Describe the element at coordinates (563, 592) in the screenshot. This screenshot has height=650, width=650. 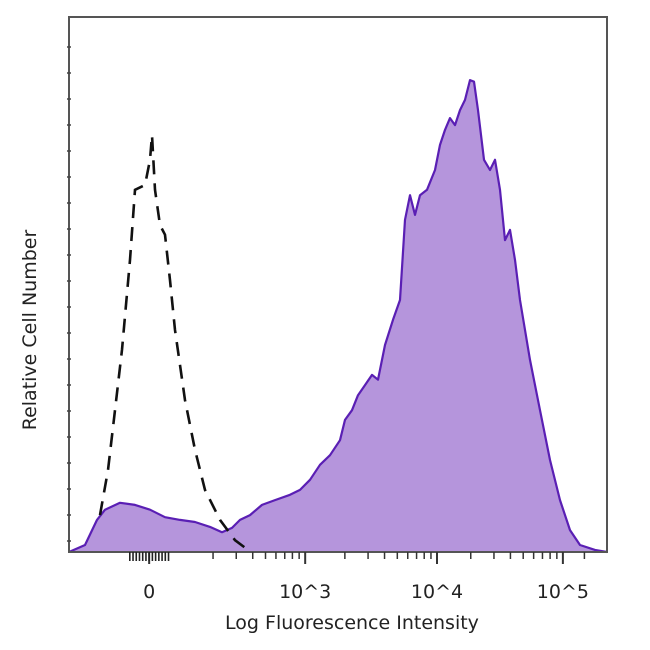
I see `x-tick-label: 10^5` at that location.